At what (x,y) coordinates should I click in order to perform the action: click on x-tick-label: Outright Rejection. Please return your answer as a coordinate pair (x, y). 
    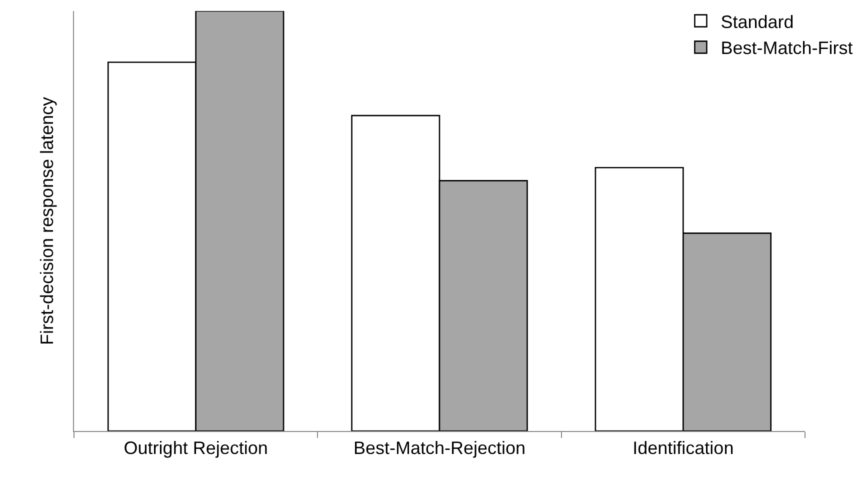
    Looking at the image, I should click on (196, 448).